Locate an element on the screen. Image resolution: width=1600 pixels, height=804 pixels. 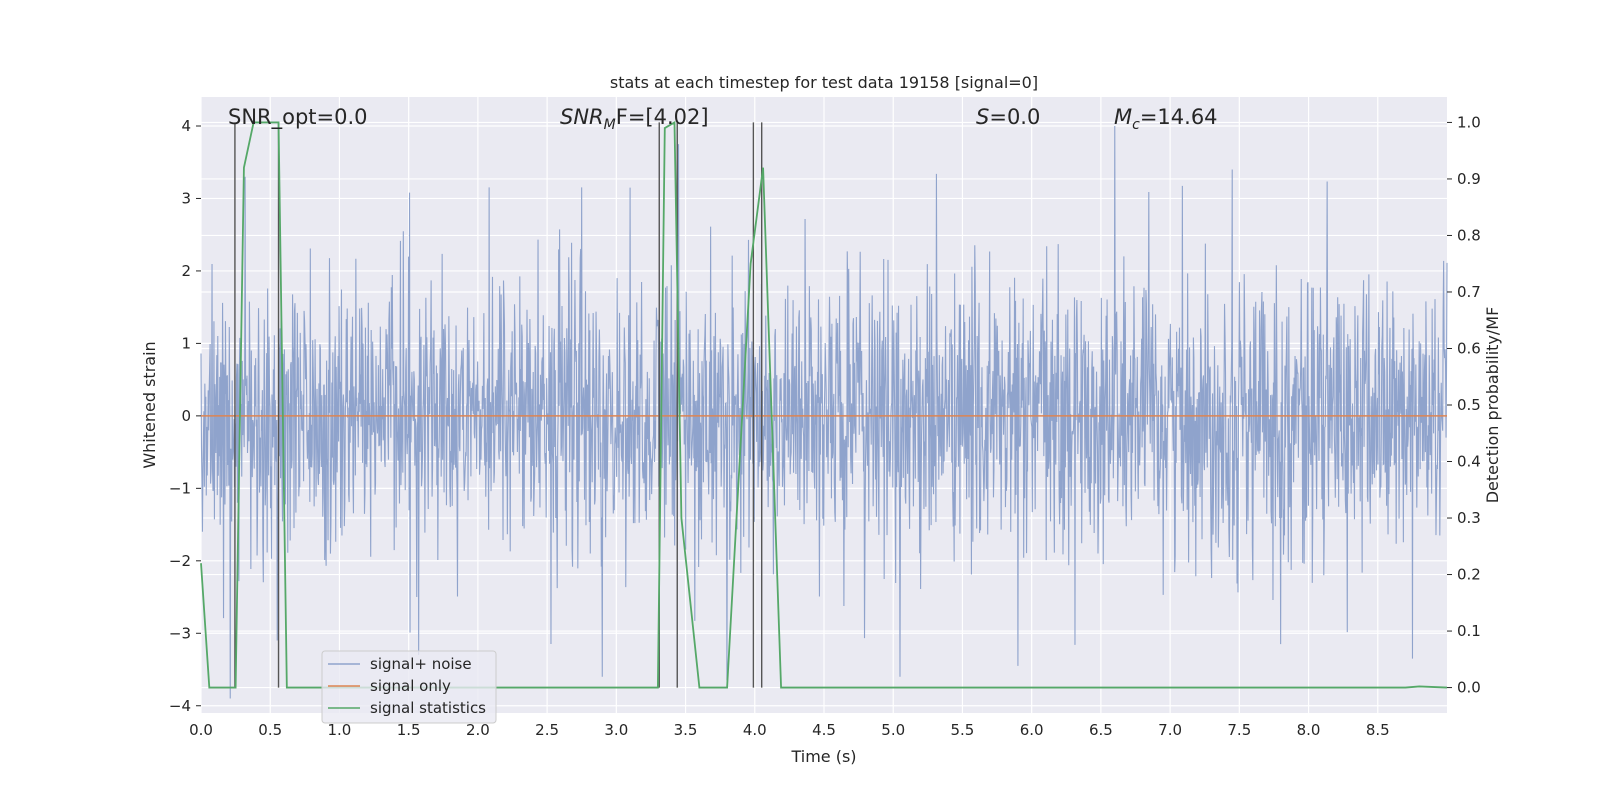
annotation-s-value: =0.0 is located at coordinates (1014, 117).